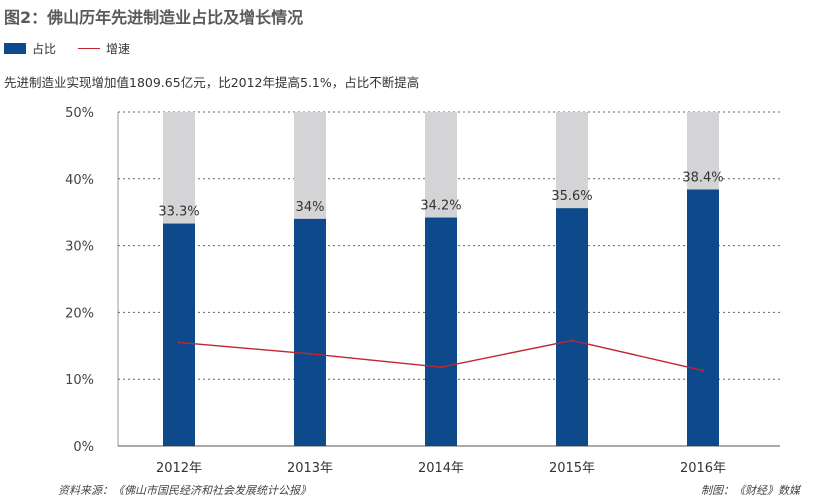 The width and height of the screenshot is (828, 500). I want to click on y-tick-label: 10%, so click(79, 380).